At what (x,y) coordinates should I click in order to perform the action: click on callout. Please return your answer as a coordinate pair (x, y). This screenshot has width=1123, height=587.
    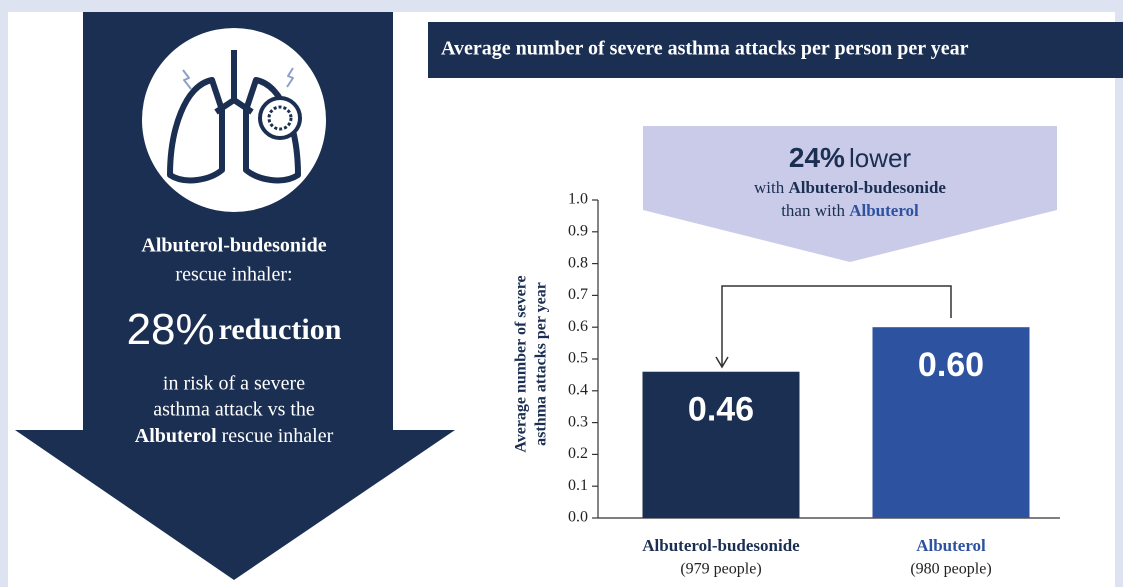
    Looking at the image, I should click on (850, 194).